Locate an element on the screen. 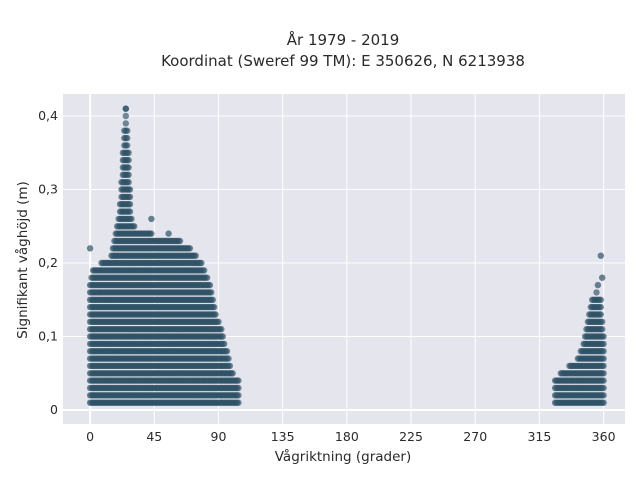  y-axis-ticks: 0 0,1 0,2 0,3 0,4 is located at coordinates (48, 262).